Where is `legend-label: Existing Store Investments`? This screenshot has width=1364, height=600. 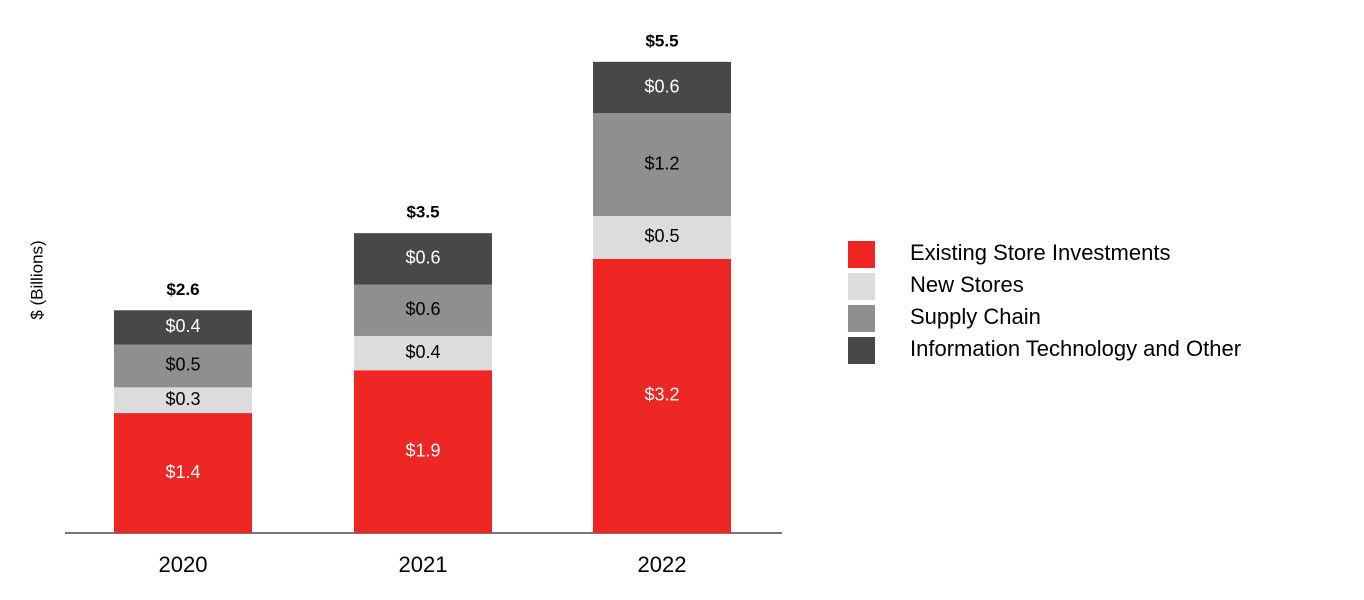
legend-label: Existing Store Investments is located at coordinates (1040, 252).